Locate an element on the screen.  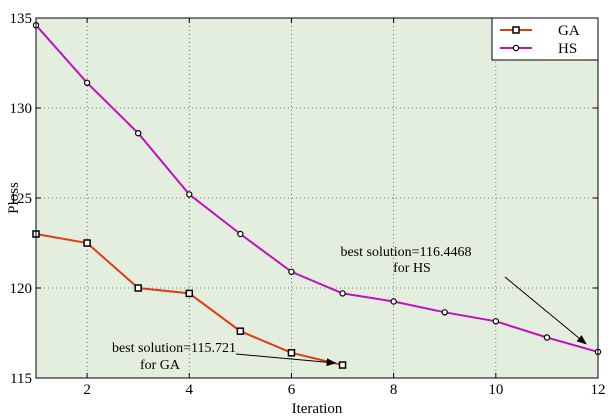
y-tick-label: 115 is located at coordinates (21, 379).